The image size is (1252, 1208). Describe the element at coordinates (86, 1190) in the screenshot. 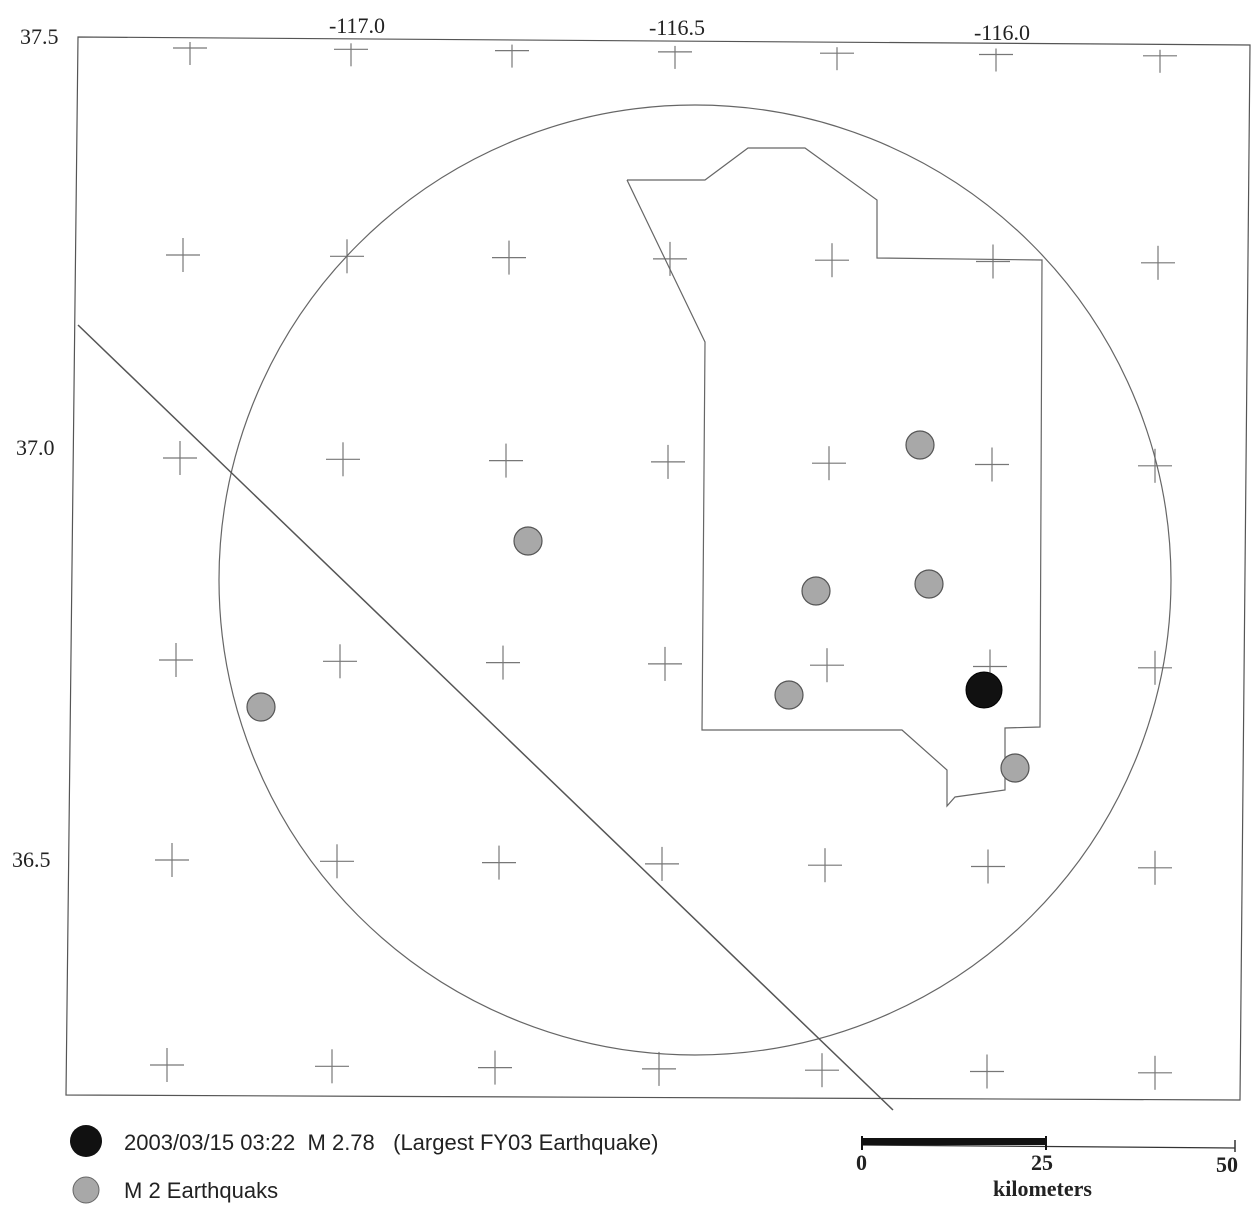

I see `legend-small-symbol` at that location.